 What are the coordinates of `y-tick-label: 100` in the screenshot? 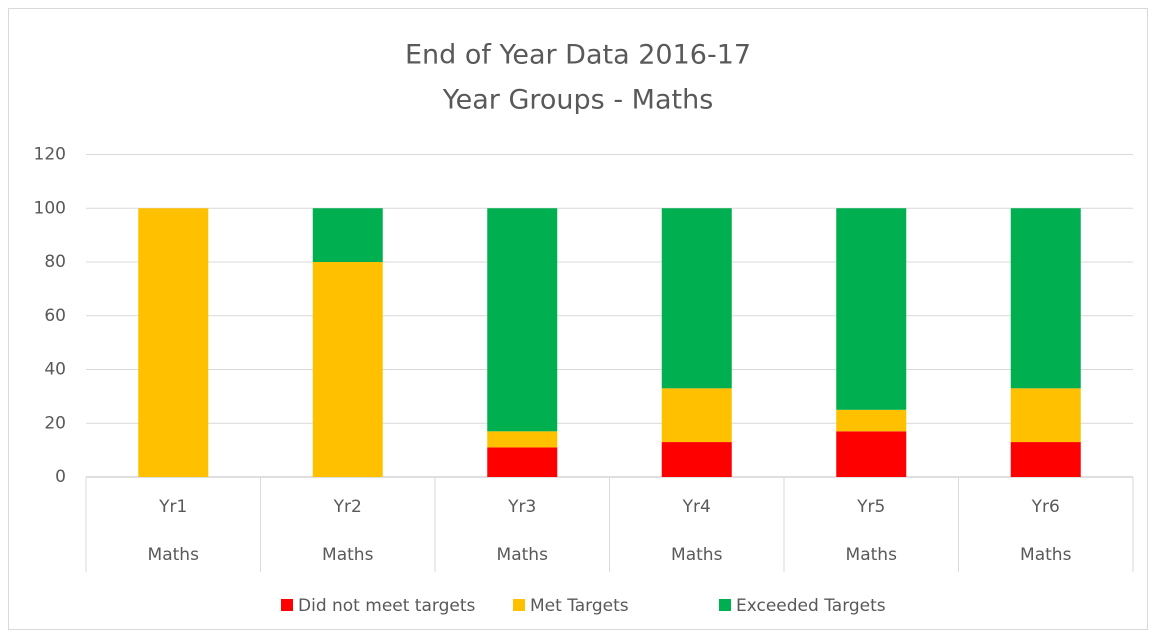 It's located at (50, 208).